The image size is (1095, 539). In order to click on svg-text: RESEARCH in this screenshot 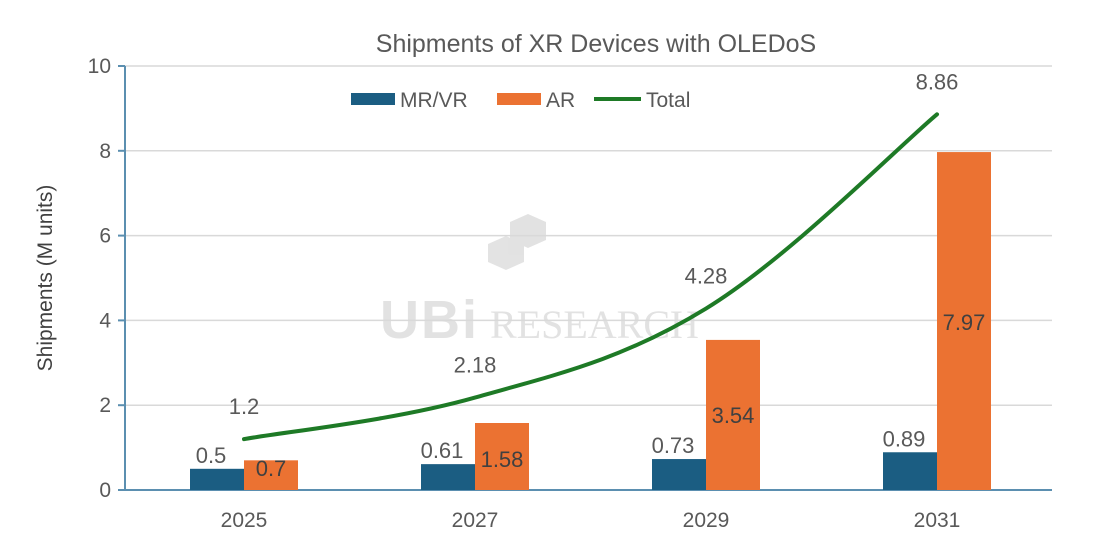, I will do `click(594, 324)`.